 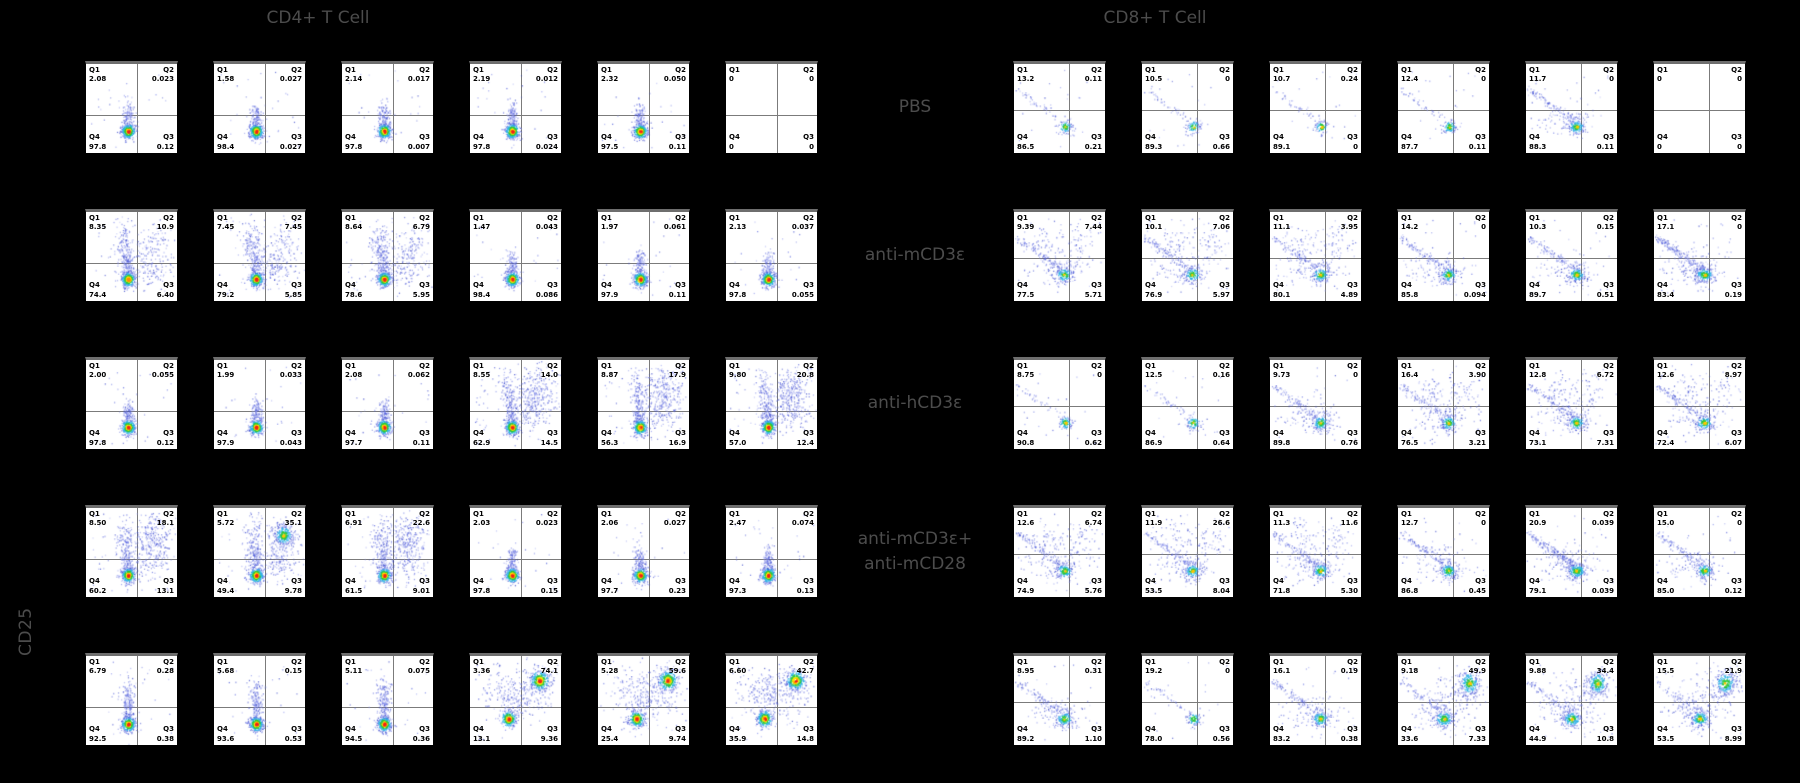 What do you see at coordinates (1666, 223) in the screenshot?
I see `quadrant-label-q1: Q1 17.1` at bounding box center [1666, 223].